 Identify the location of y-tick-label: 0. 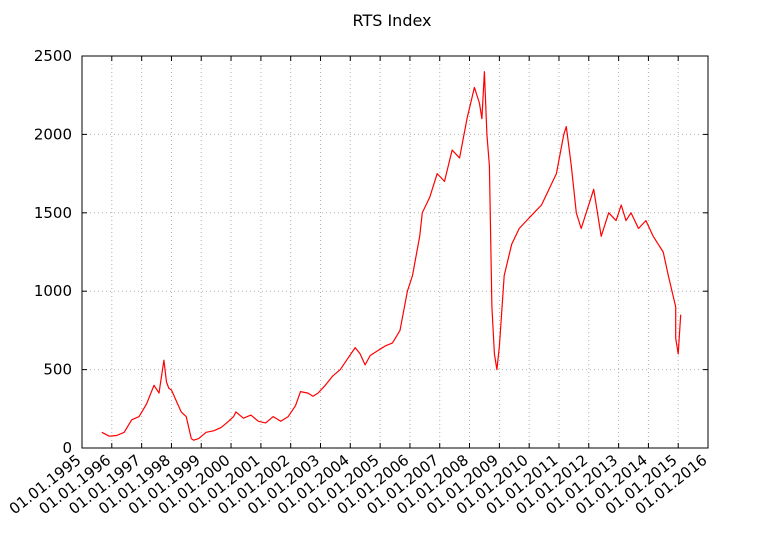
(67, 448).